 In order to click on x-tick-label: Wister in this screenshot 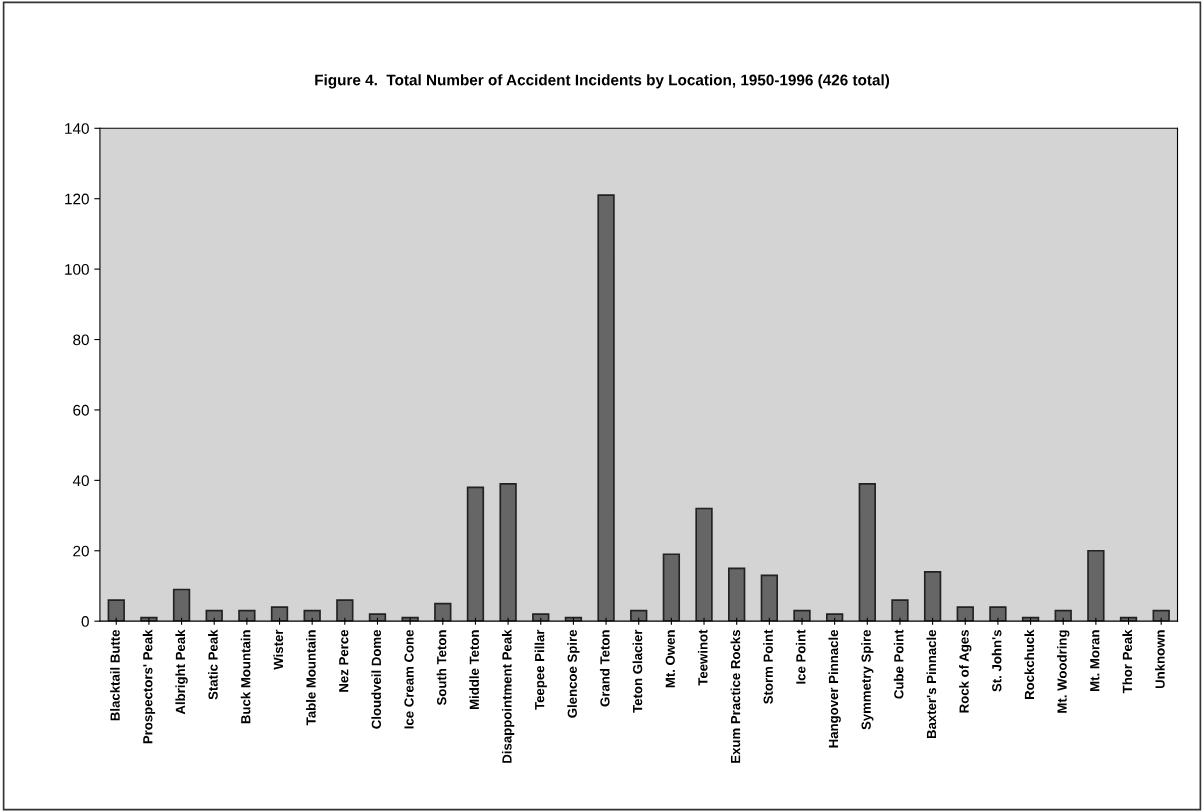, I will do `click(278, 649)`.